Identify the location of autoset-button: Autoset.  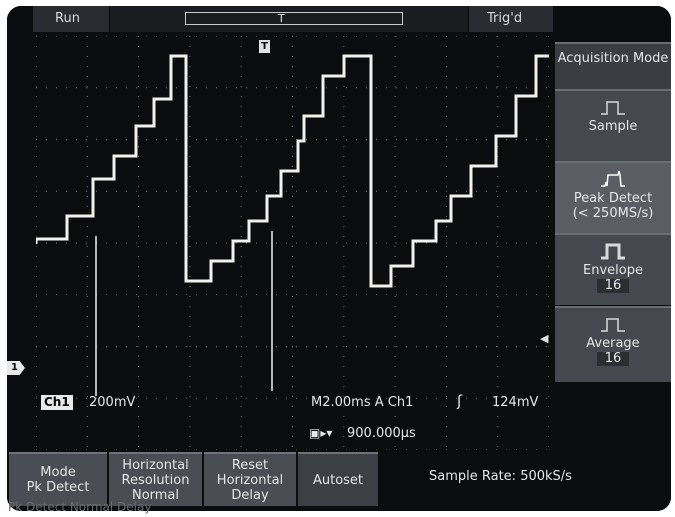
(338, 479).